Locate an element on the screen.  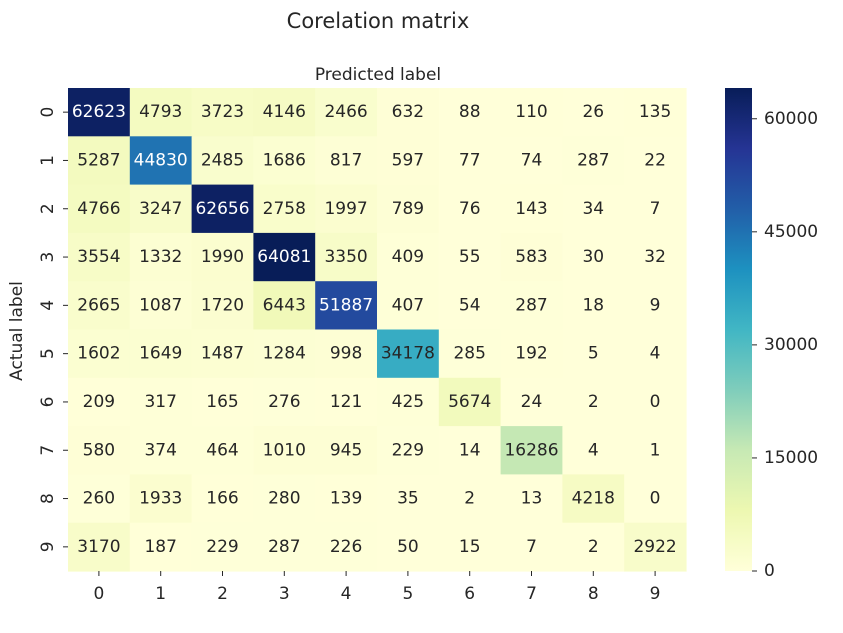
cell-value-label: 425 is located at coordinates (408, 402).